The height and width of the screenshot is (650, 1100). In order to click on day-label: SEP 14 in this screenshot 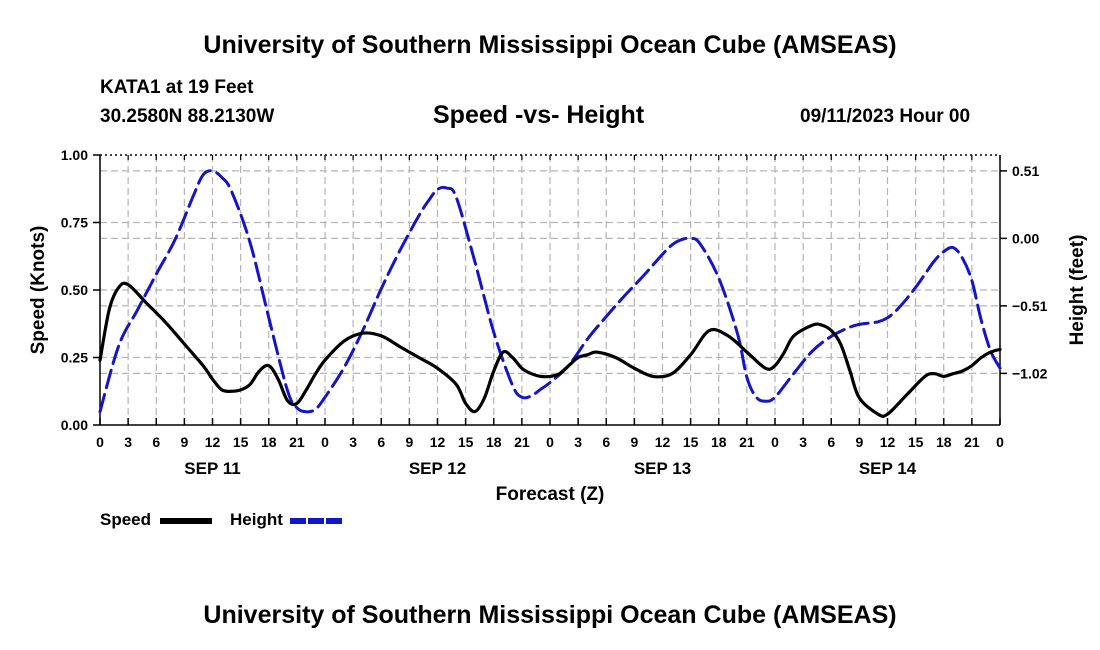, I will do `click(888, 468)`.